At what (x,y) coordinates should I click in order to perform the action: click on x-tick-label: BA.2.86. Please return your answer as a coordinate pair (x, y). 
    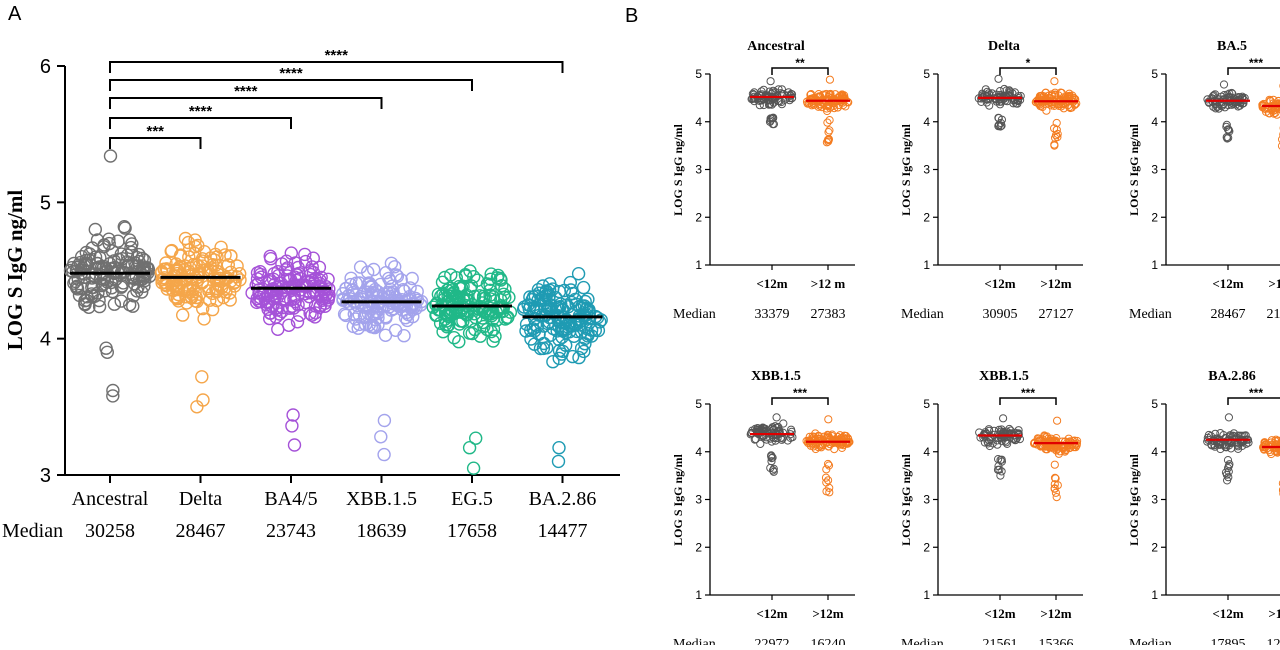
    Looking at the image, I should click on (563, 499).